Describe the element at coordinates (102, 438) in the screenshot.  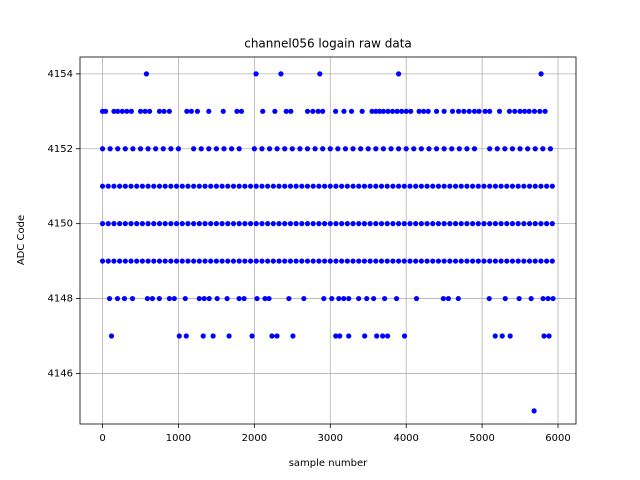
I see `x-tick-label: 0` at that location.